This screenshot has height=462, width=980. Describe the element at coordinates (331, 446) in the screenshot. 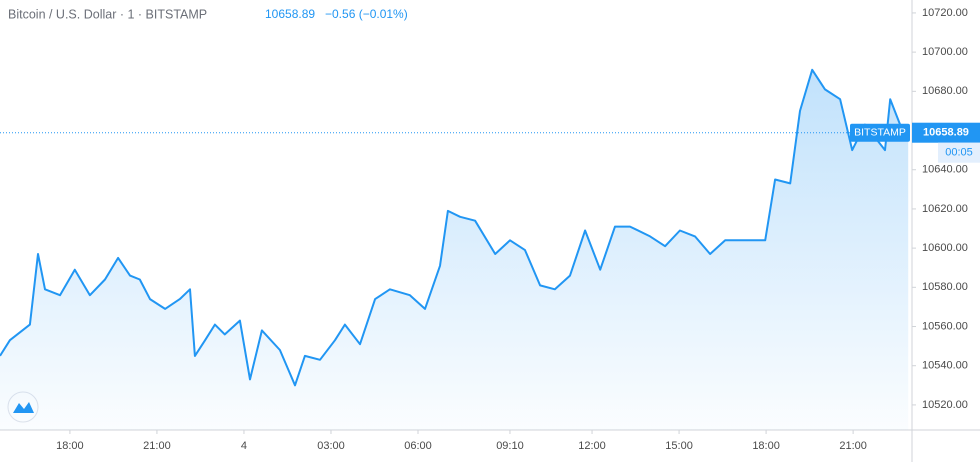

I see `x-tick-label: 03:00` at that location.